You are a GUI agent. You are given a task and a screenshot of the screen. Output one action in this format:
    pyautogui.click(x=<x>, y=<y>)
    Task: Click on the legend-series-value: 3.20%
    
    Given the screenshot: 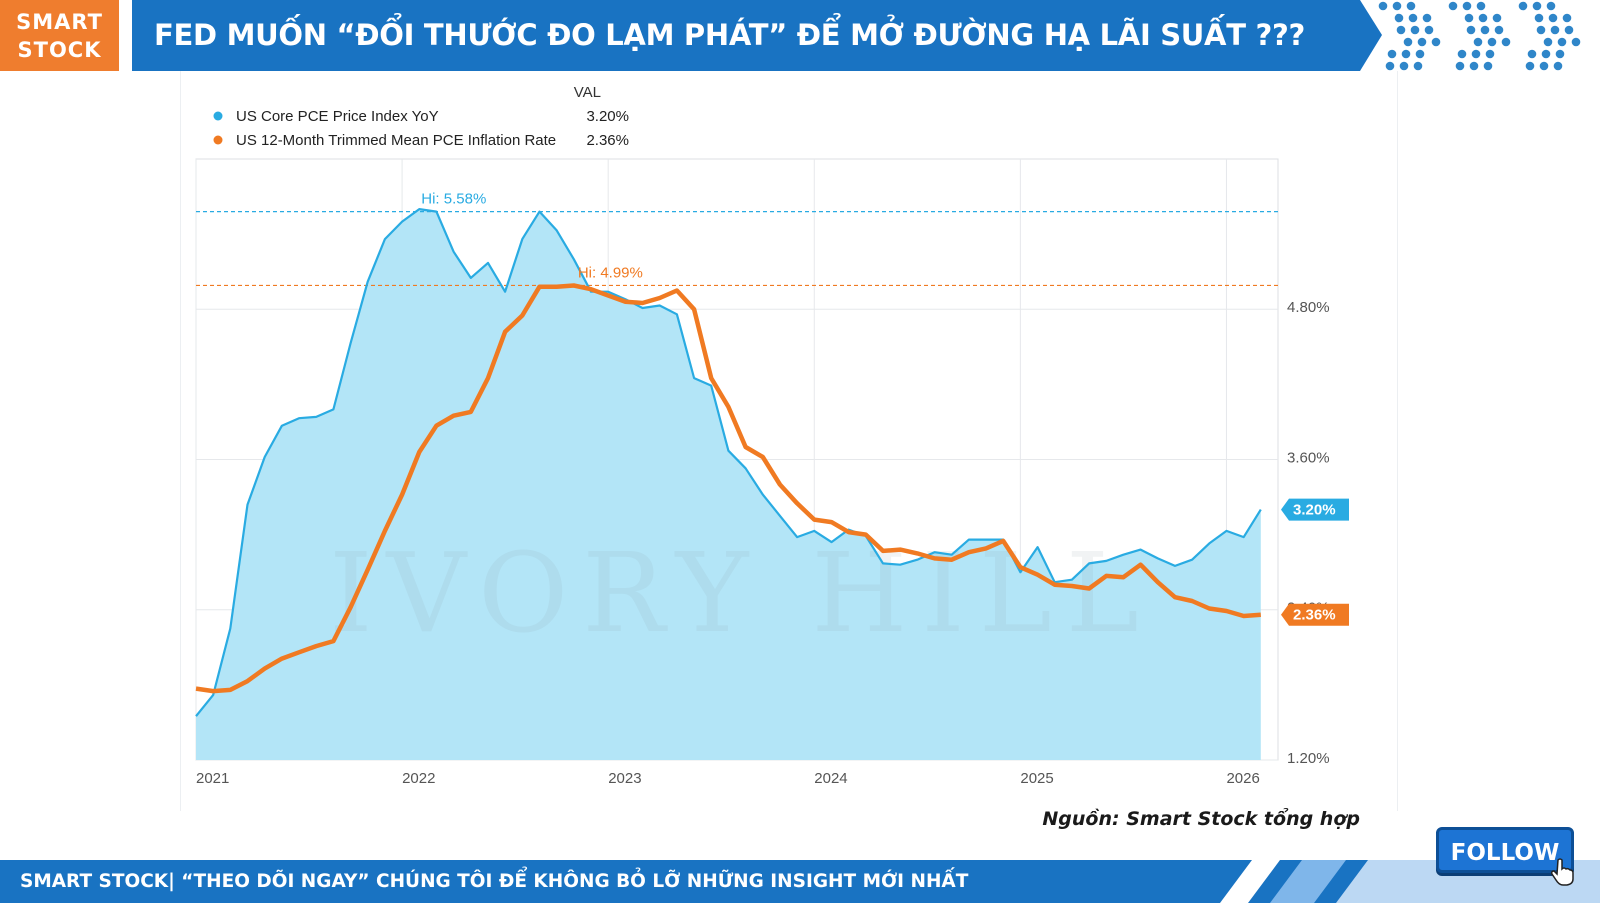 What is the action you would take?
    pyautogui.click(x=607, y=116)
    